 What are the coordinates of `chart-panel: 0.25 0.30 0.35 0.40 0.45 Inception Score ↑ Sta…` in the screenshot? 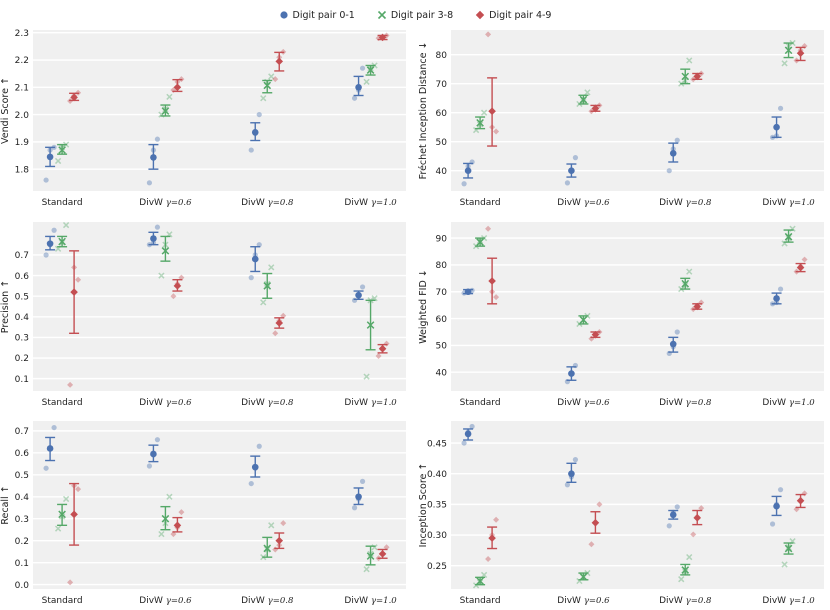 It's located at (621, 513).